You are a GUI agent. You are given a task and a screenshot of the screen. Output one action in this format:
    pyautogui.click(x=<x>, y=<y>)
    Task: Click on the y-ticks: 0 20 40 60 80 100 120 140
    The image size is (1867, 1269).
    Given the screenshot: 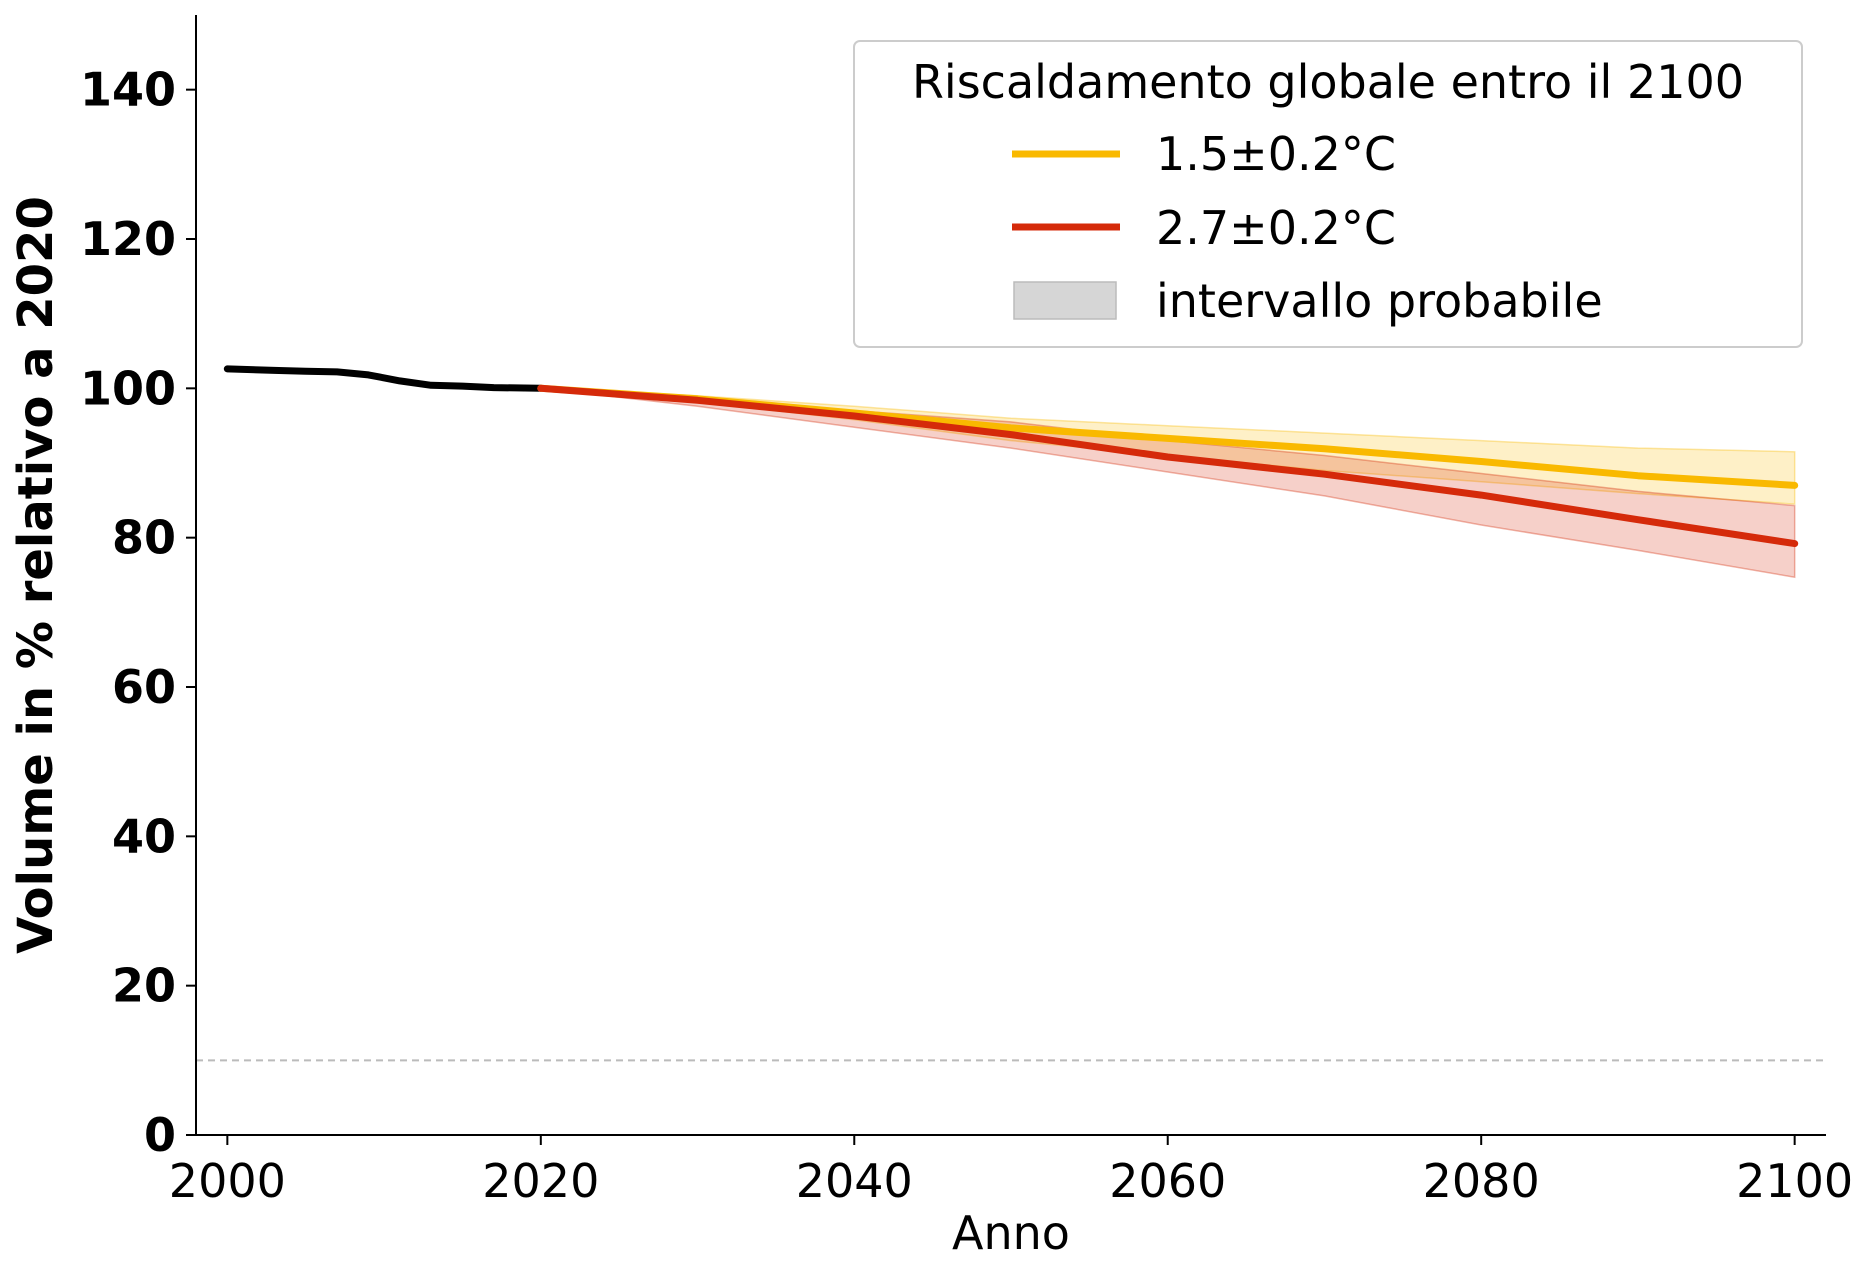 What is the action you would take?
    pyautogui.click(x=138, y=612)
    